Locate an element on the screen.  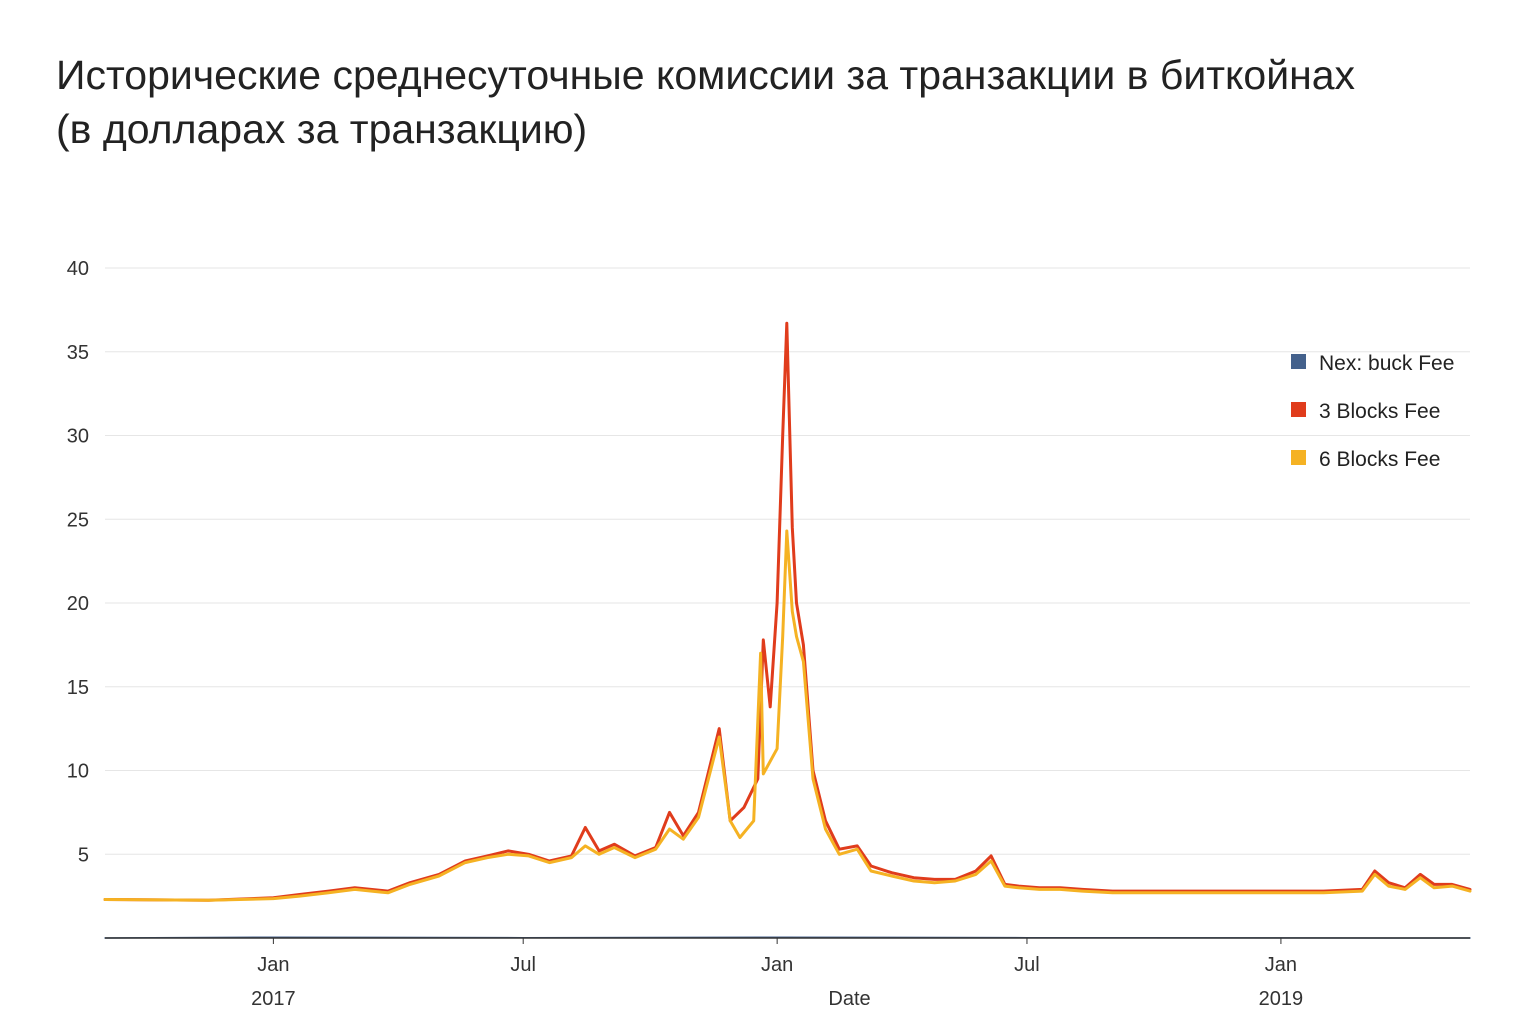
legend: Nex: buck Fee 3 Blocks Fee 6 Blocks Fee is located at coordinates (1372, 411).